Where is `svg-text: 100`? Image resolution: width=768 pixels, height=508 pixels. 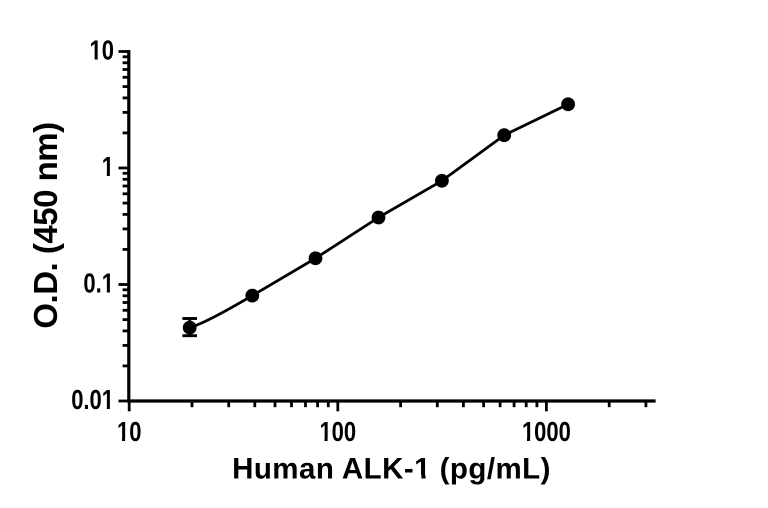
svg-text: 100 is located at coordinates (337, 432).